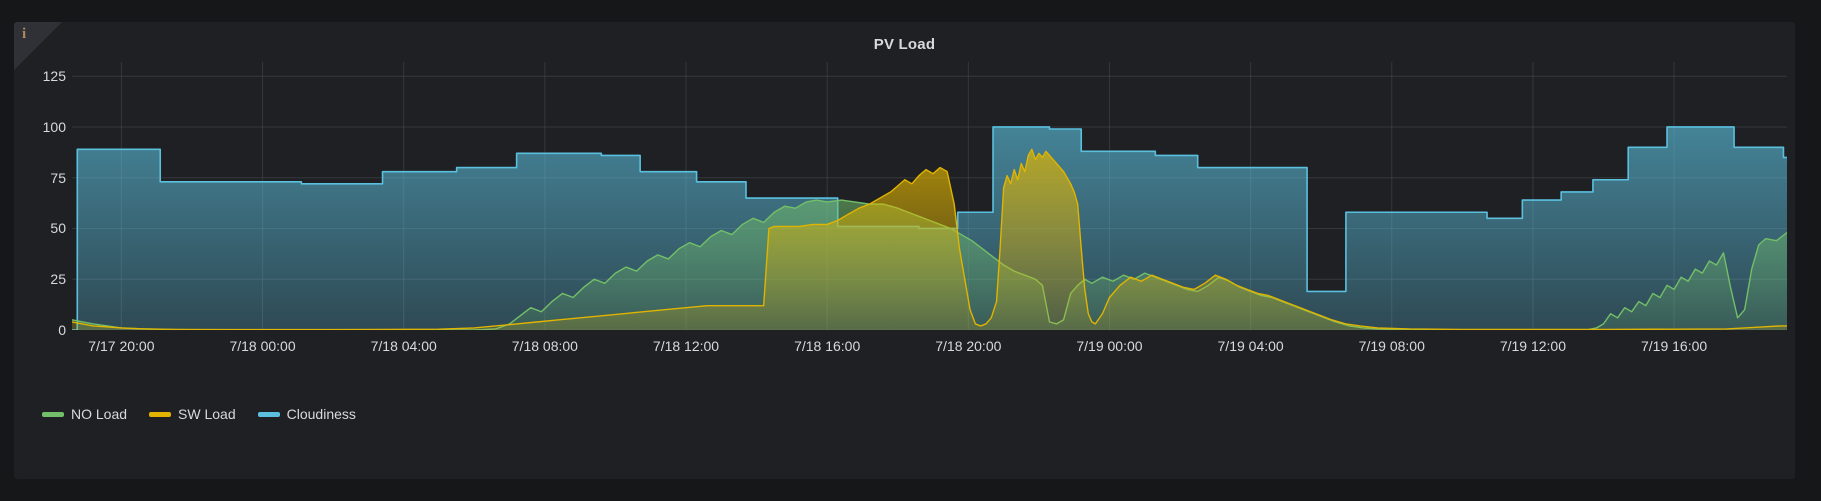 The height and width of the screenshot is (501, 1821). What do you see at coordinates (544, 346) in the screenshot?
I see `x-axis-tick: 7/18 08:00` at bounding box center [544, 346].